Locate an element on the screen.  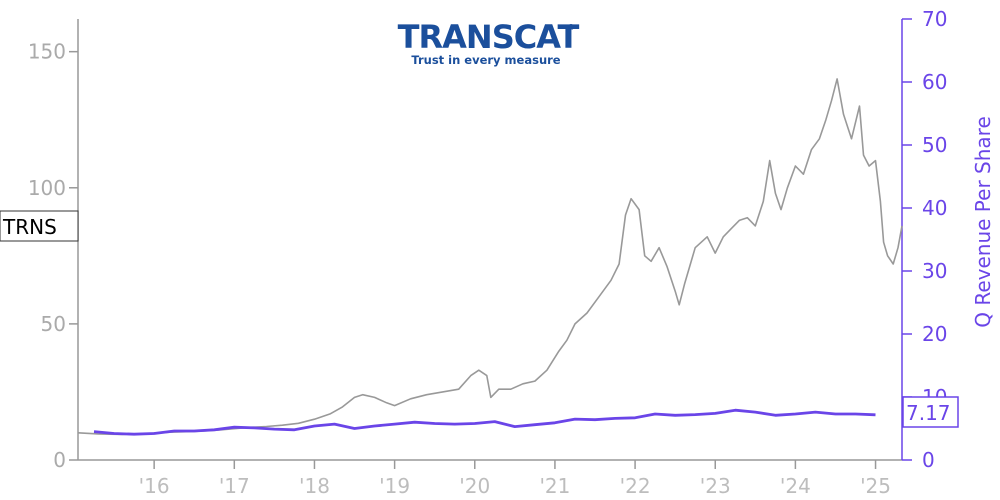
ticker-label-box is located at coordinates (39, 226).